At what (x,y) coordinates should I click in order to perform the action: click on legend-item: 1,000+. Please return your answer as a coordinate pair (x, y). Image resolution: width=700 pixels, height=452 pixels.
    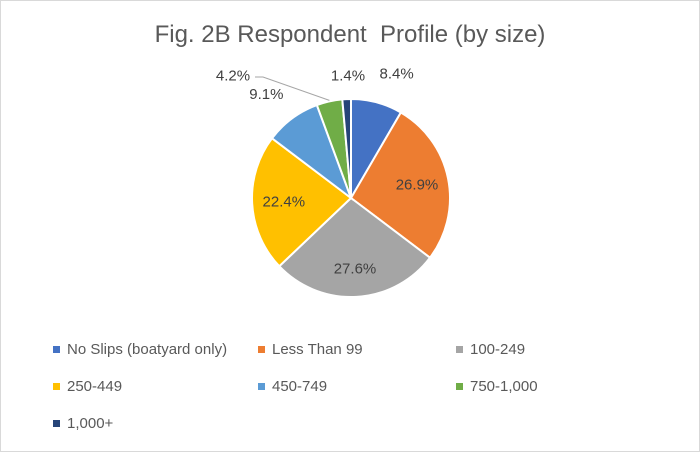
    Looking at the image, I should click on (83, 423).